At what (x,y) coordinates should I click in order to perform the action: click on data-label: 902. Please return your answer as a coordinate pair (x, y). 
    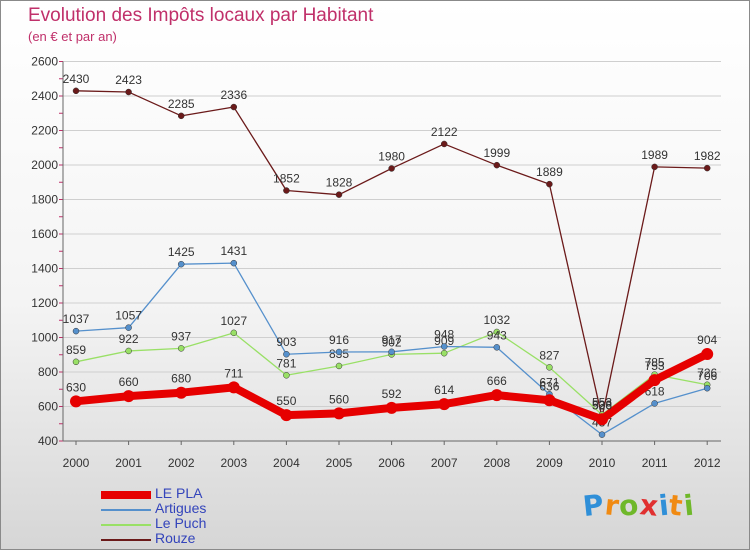
    Looking at the image, I should click on (392, 342).